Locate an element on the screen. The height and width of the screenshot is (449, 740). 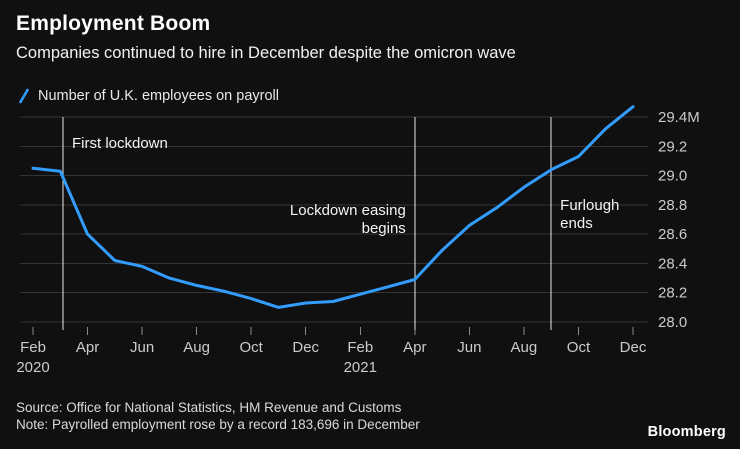
y-axis-label: 28.2 is located at coordinates (672, 293).